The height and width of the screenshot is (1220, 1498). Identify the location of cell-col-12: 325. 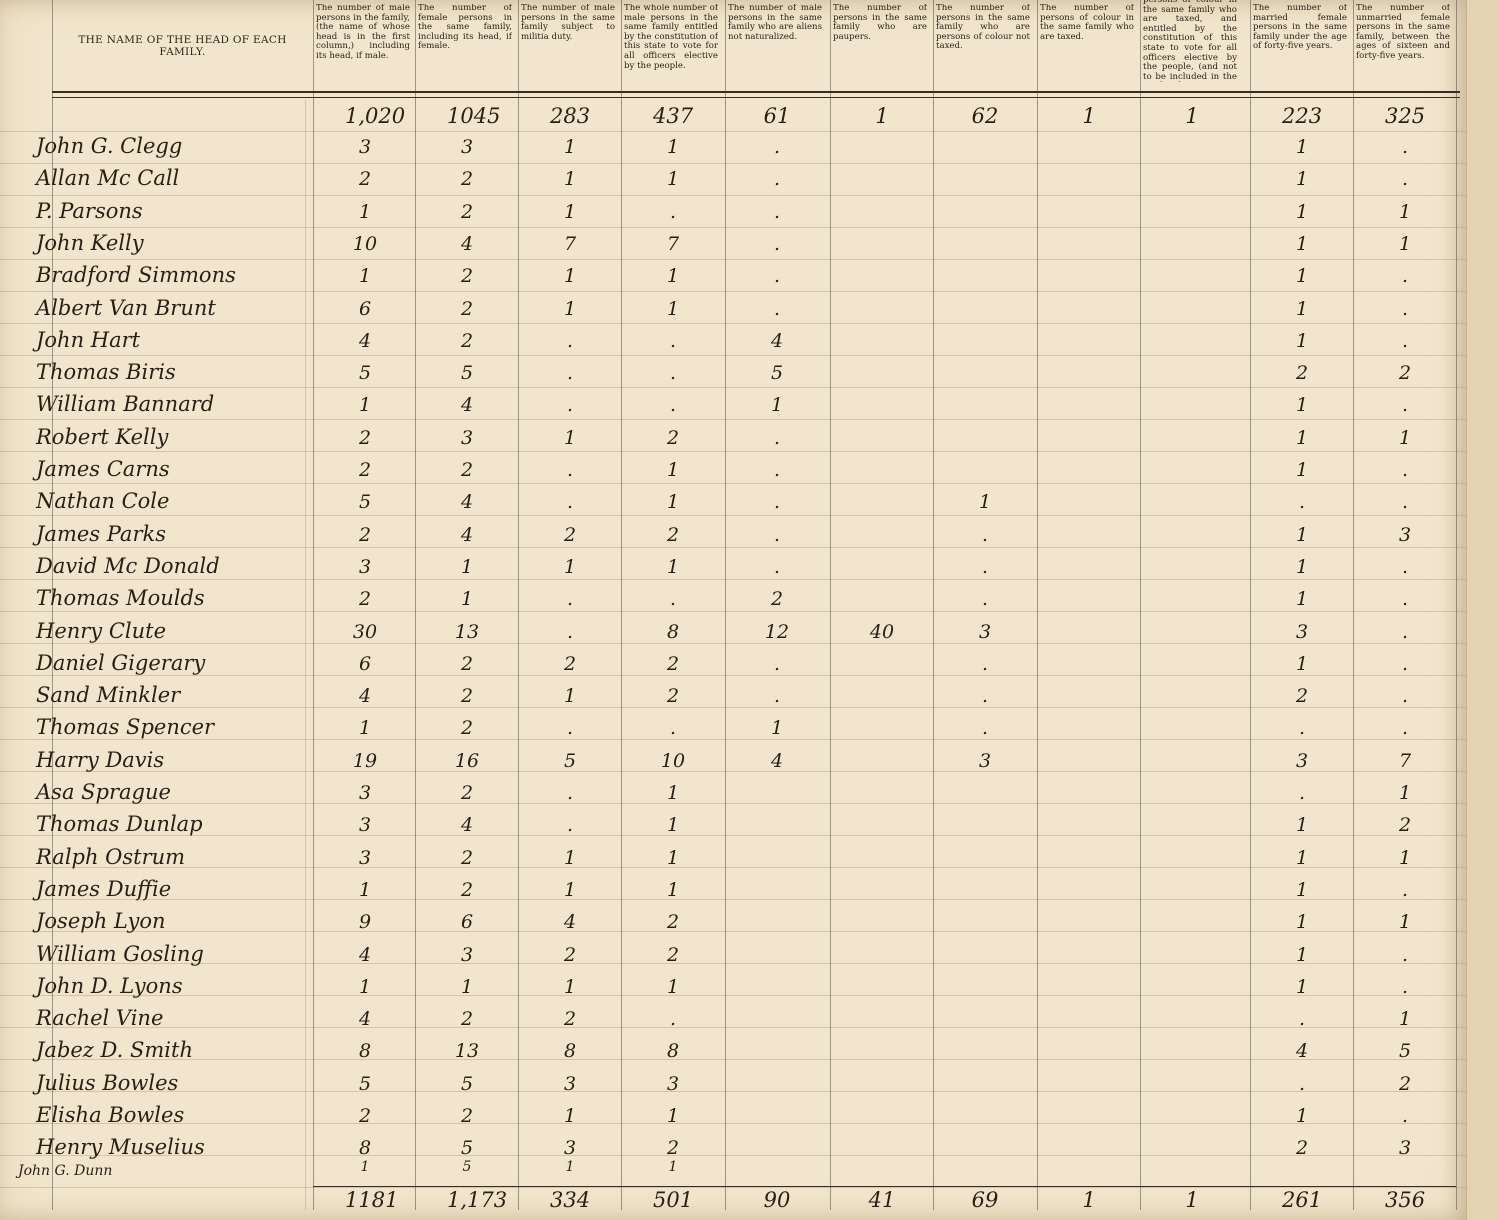
(1405, 116).